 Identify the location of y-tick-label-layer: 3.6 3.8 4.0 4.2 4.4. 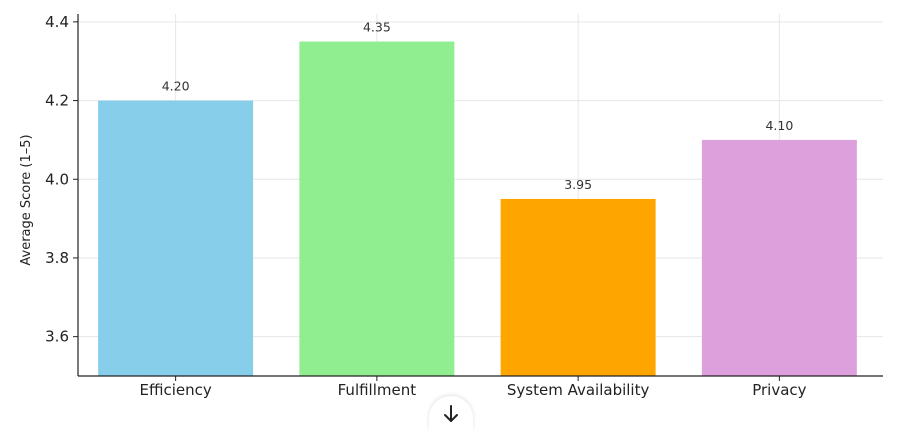
(57, 179).